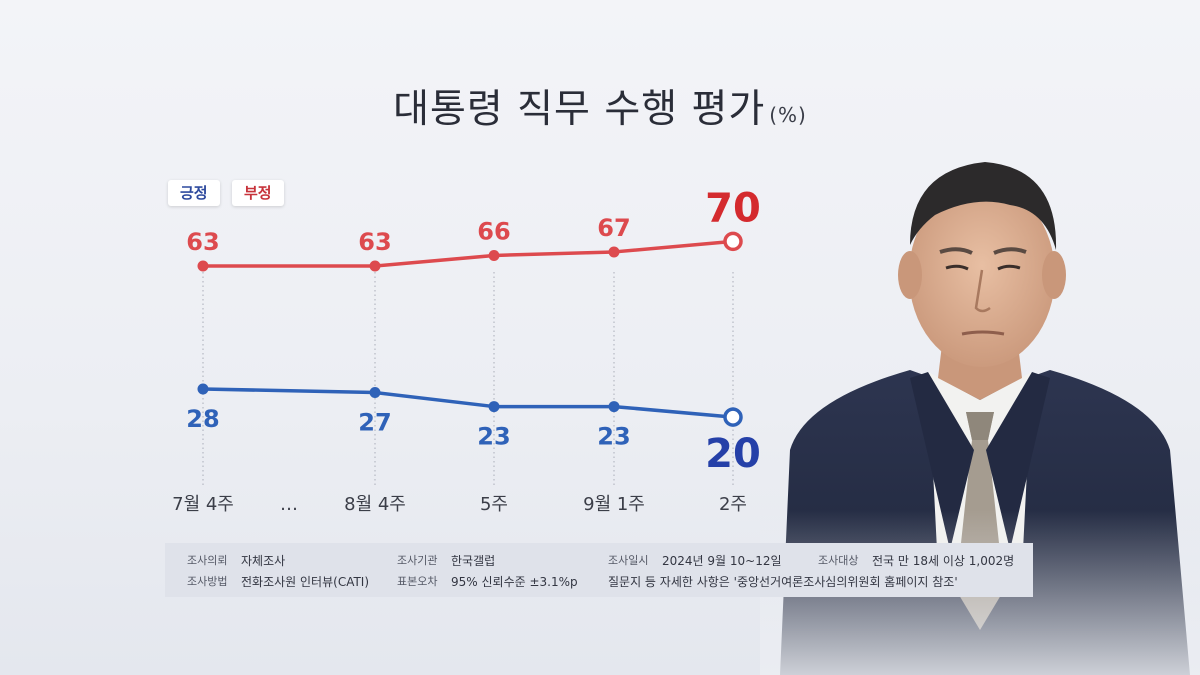 The image size is (1200, 675). Describe the element at coordinates (613, 228) in the screenshot. I see `data-label: 67` at that location.